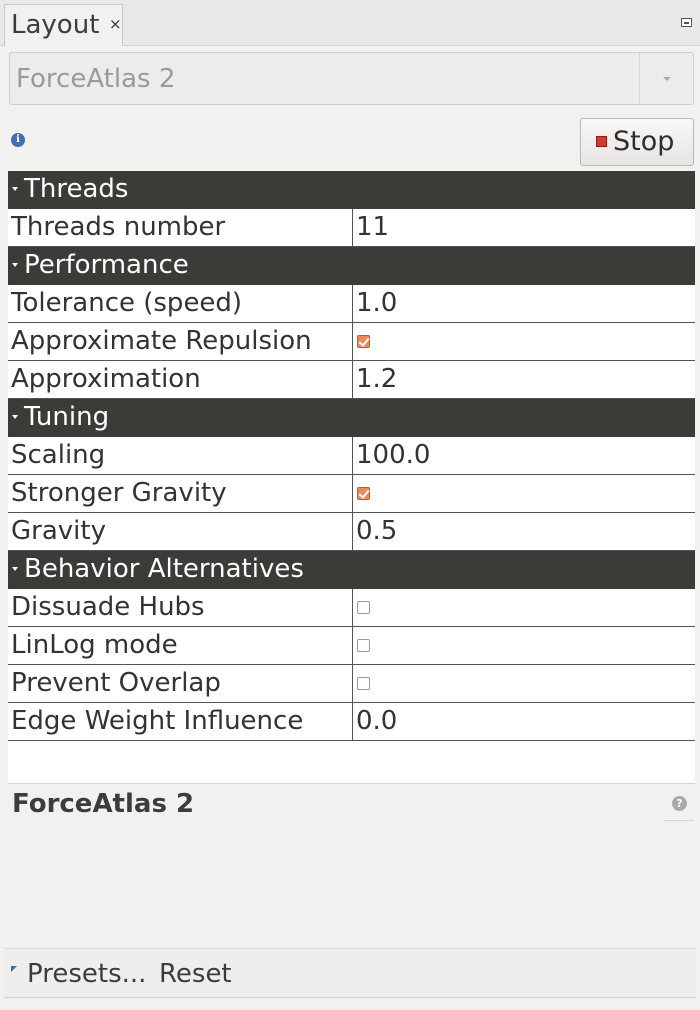 Image resolution: width=700 pixels, height=1010 pixels. Describe the element at coordinates (393, 455) in the screenshot. I see `property-value: 100.0` at that location.